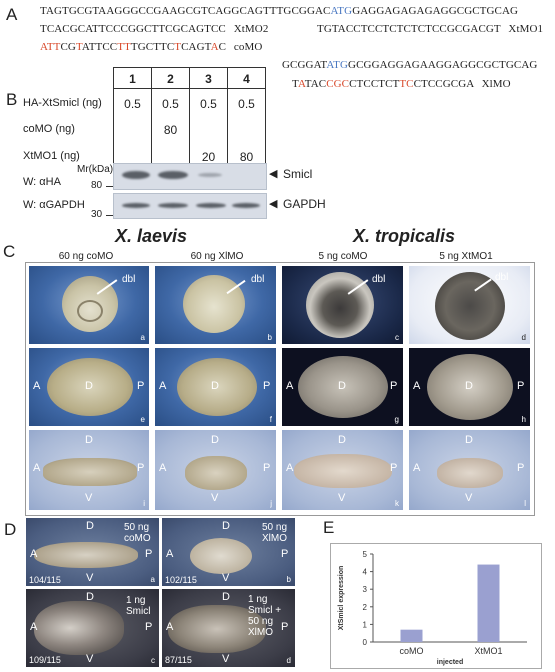 This screenshot has width=555, height=672. Describe the element at coordinates (496, 84) in the screenshot. I see `xlmo-label: XlMO` at that location.